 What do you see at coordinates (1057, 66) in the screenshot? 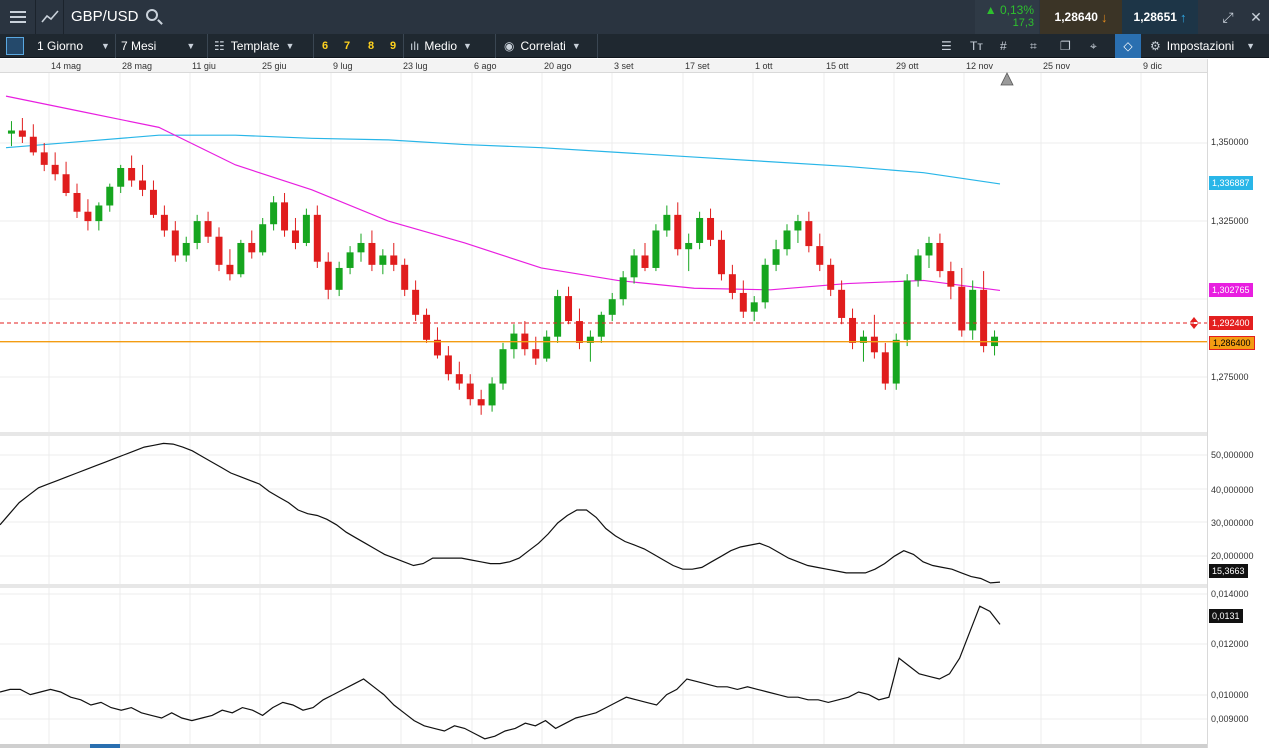
I see `date-tick: 25 nov` at bounding box center [1057, 66].